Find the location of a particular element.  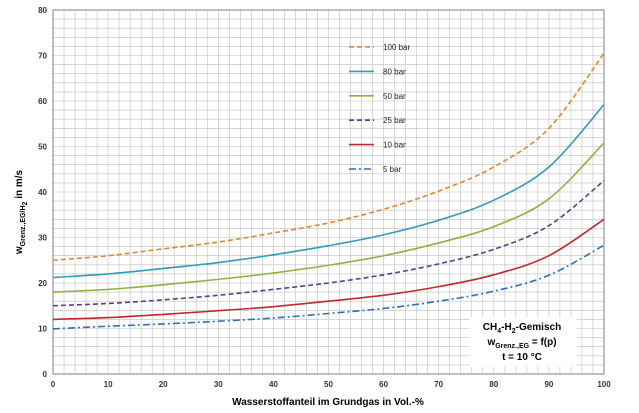

y-tick-label: 40 is located at coordinates (42, 192).